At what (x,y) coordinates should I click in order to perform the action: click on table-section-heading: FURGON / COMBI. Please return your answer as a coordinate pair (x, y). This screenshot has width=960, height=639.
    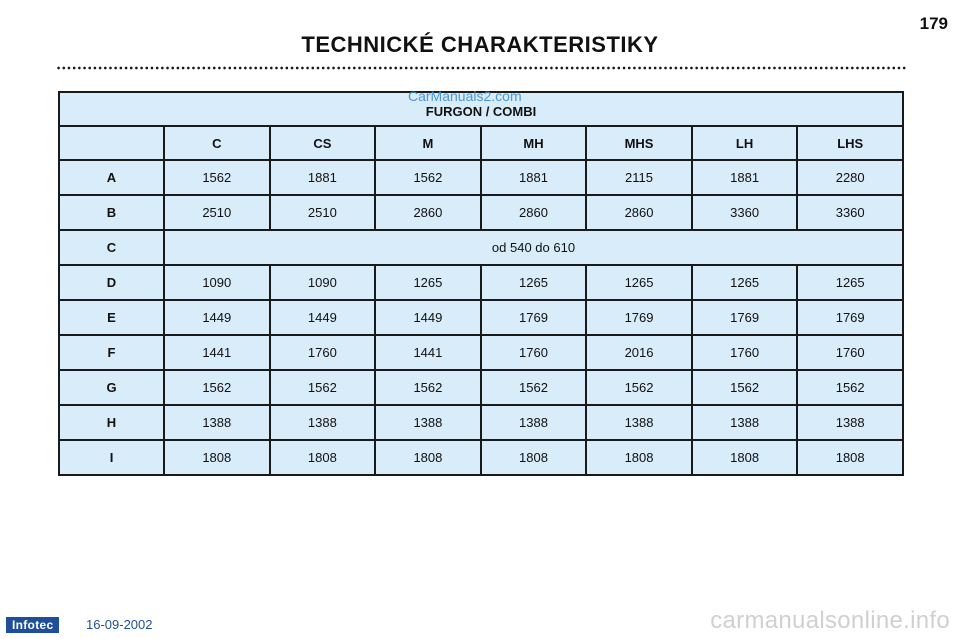
    Looking at the image, I should click on (481, 109).